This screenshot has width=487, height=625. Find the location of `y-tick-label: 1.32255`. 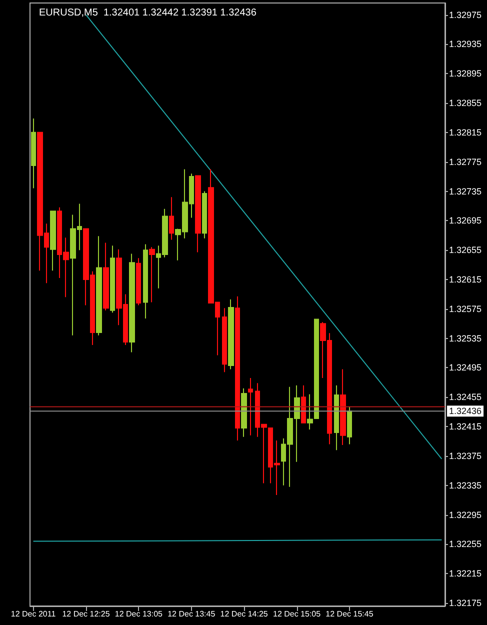

y-tick-label: 1.32255 is located at coordinates (465, 544).